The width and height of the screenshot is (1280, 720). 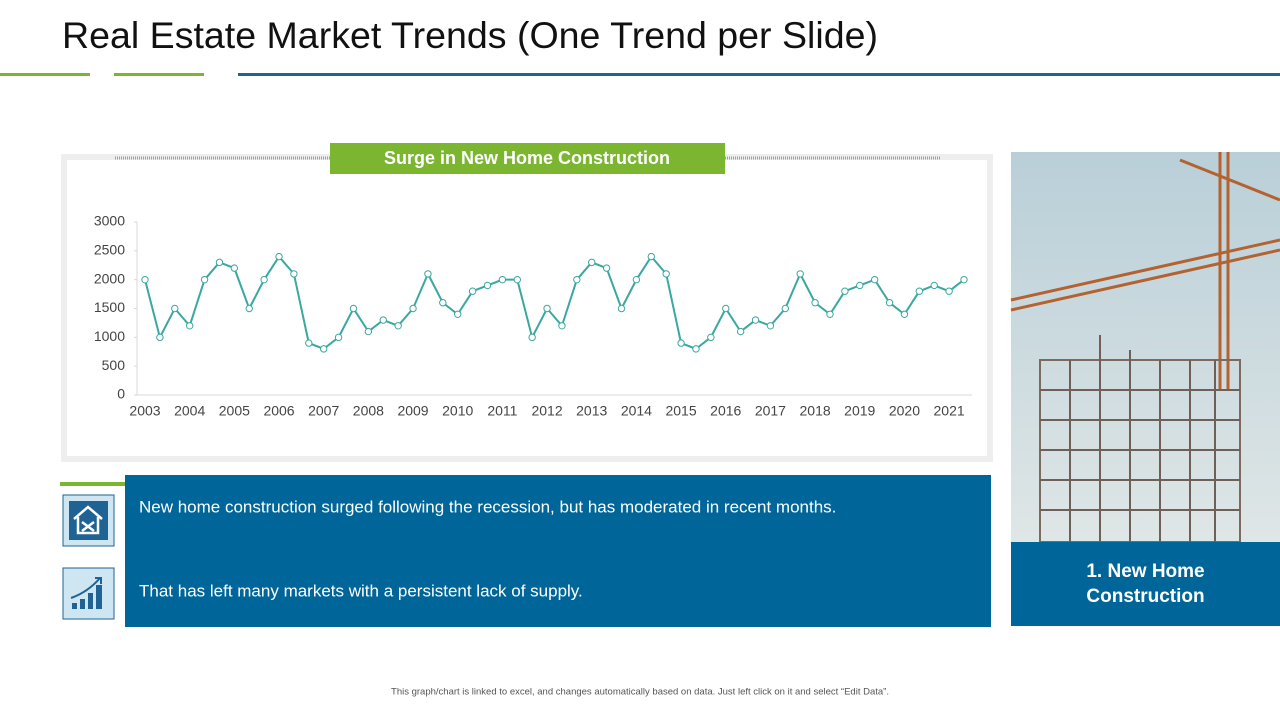 What do you see at coordinates (109, 250) in the screenshot?
I see `y-tick-label: 2500` at bounding box center [109, 250].